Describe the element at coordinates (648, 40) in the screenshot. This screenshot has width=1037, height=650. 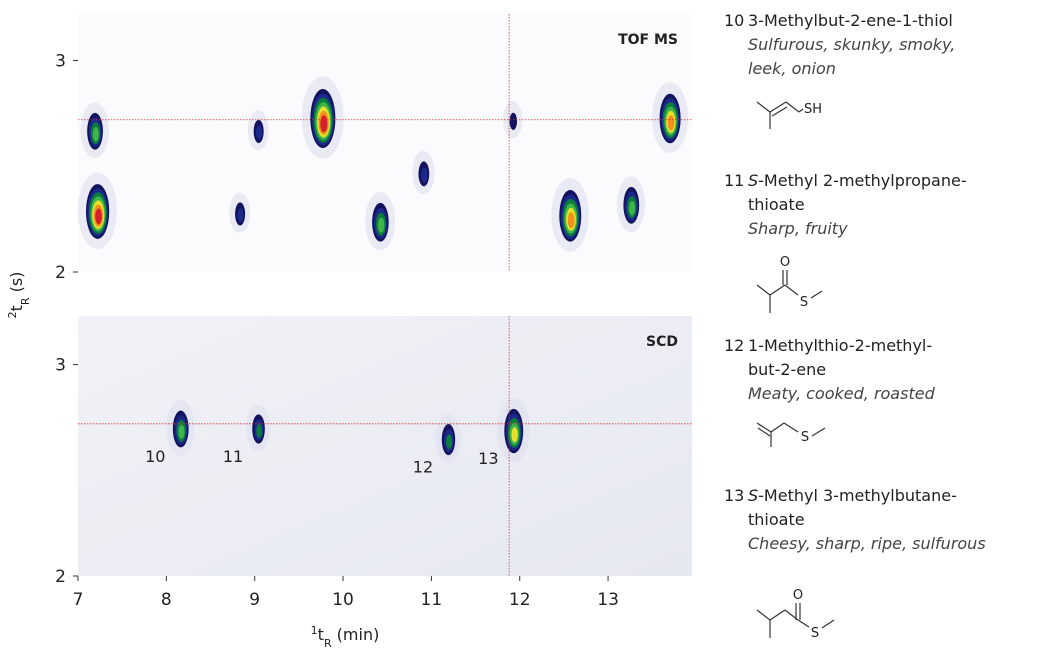
I see `panel-label: TOF MS` at that location.